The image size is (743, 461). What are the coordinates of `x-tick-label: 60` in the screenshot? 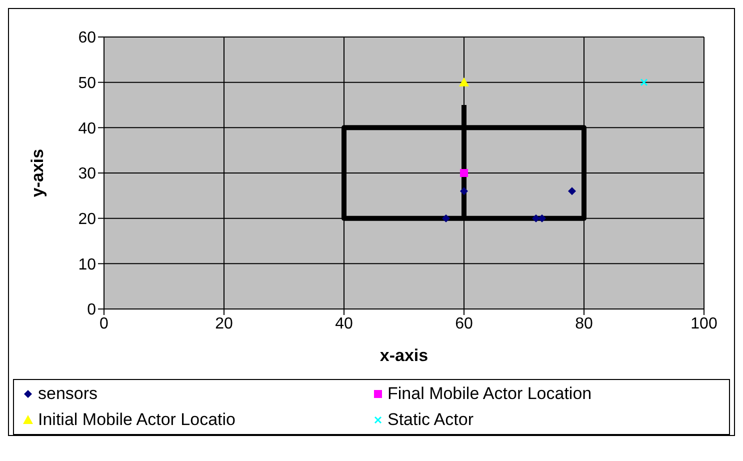 It's located at (464, 323).